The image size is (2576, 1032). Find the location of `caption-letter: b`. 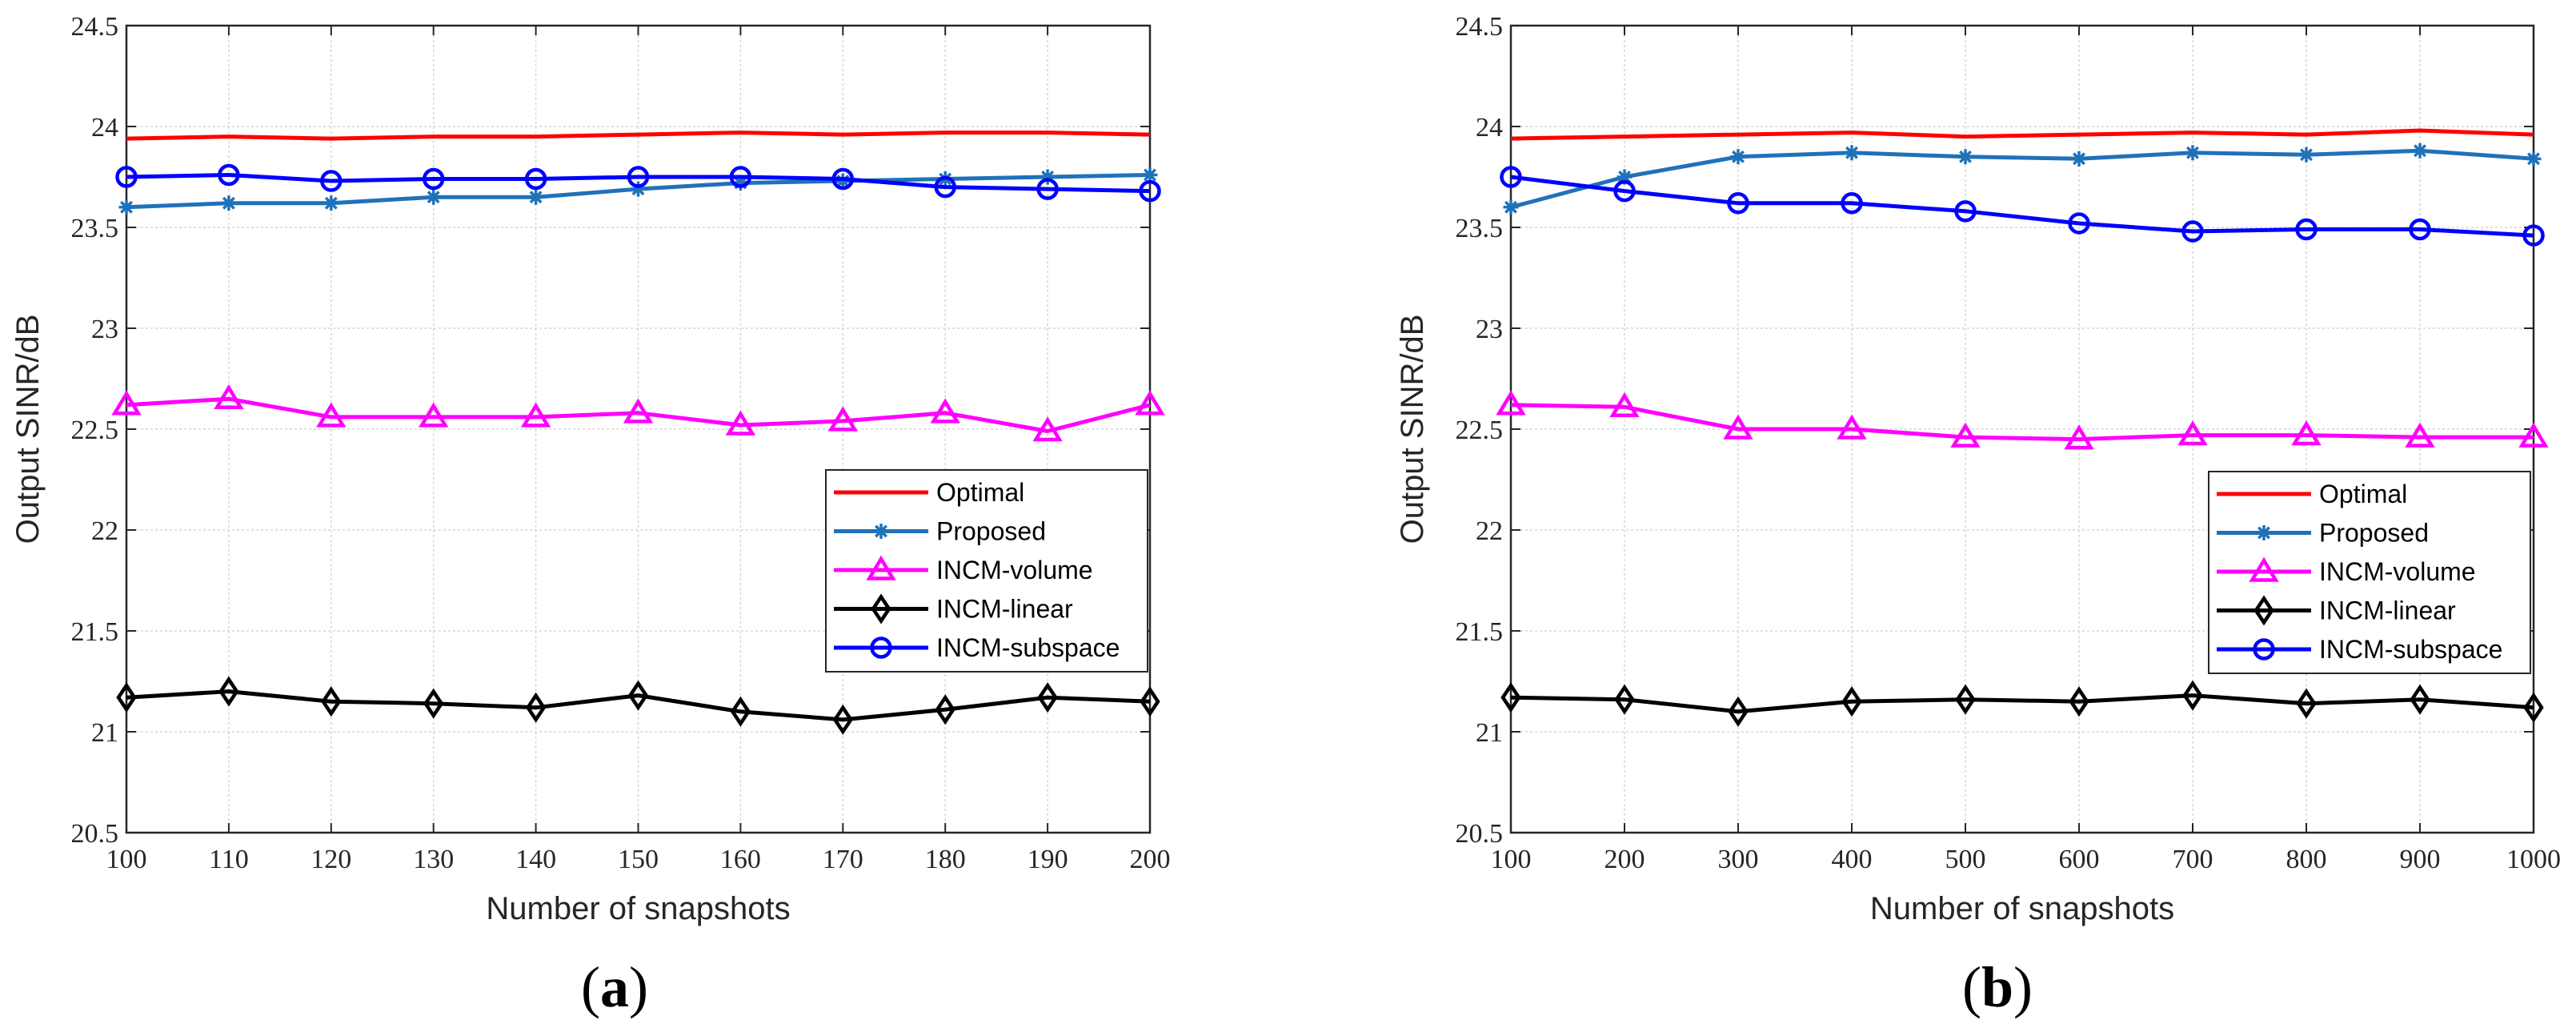

caption-letter: b is located at coordinates (1997, 987).